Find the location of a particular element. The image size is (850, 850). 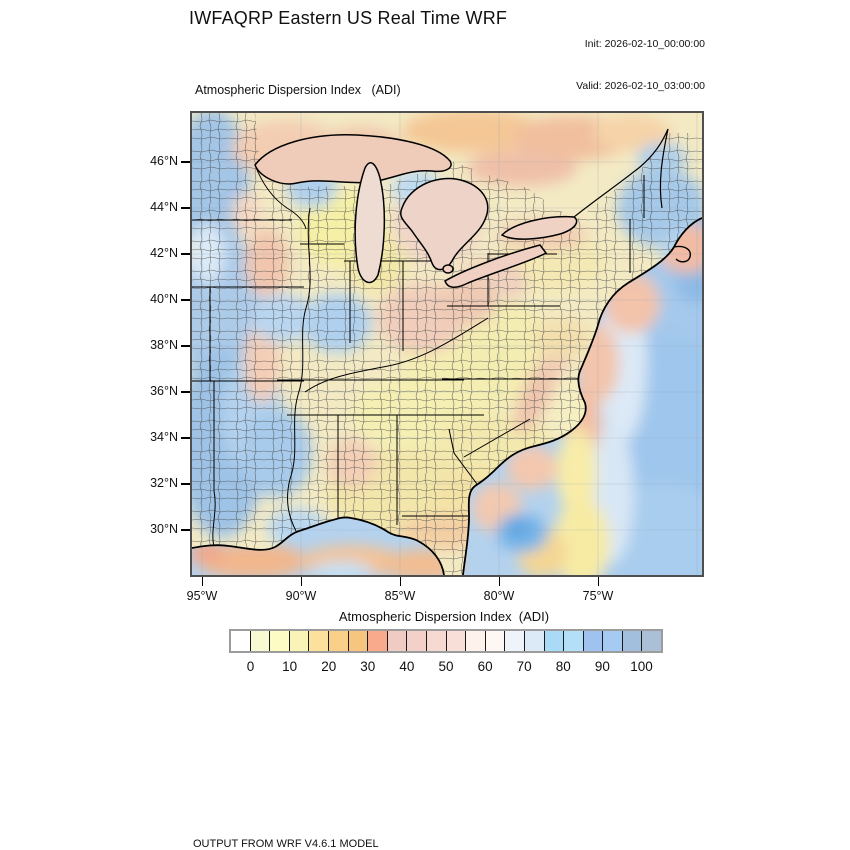

lat-tick-label: 30°N is located at coordinates (164, 529).